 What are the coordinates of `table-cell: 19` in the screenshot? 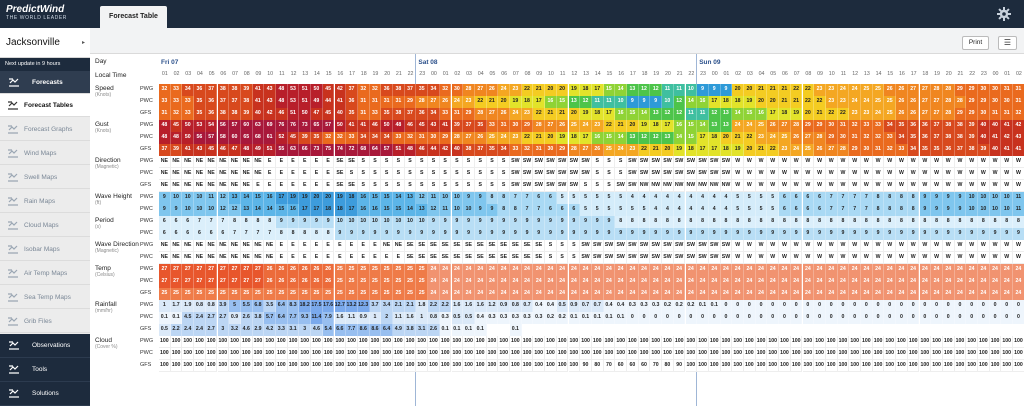 It's located at (644, 126).